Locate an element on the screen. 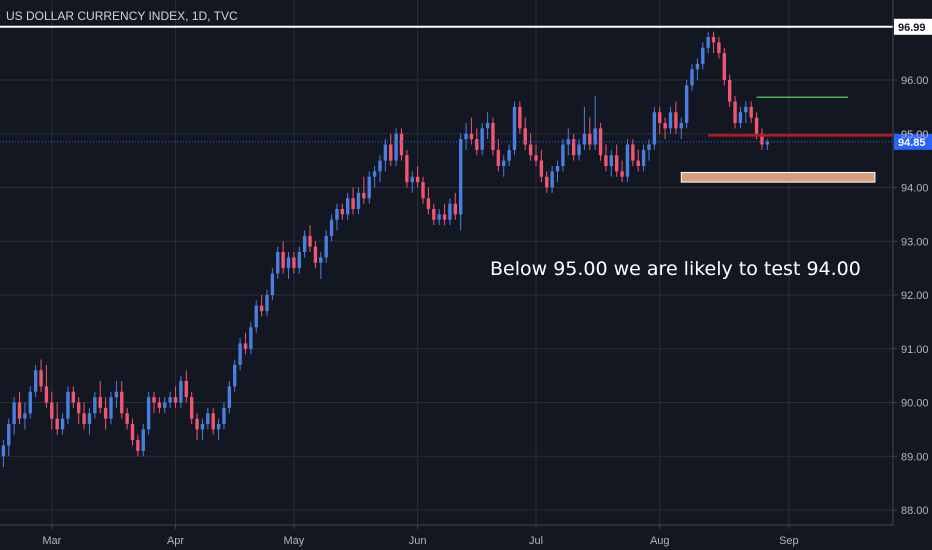  time-tick-label: May is located at coordinates (294, 541).